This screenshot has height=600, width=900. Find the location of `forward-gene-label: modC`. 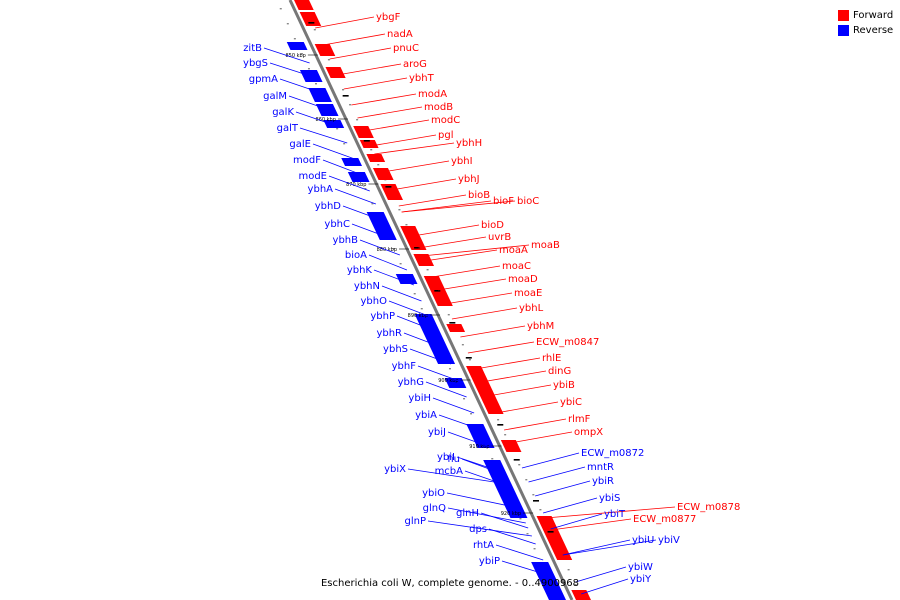

forward-gene-label: modC is located at coordinates (445, 120).